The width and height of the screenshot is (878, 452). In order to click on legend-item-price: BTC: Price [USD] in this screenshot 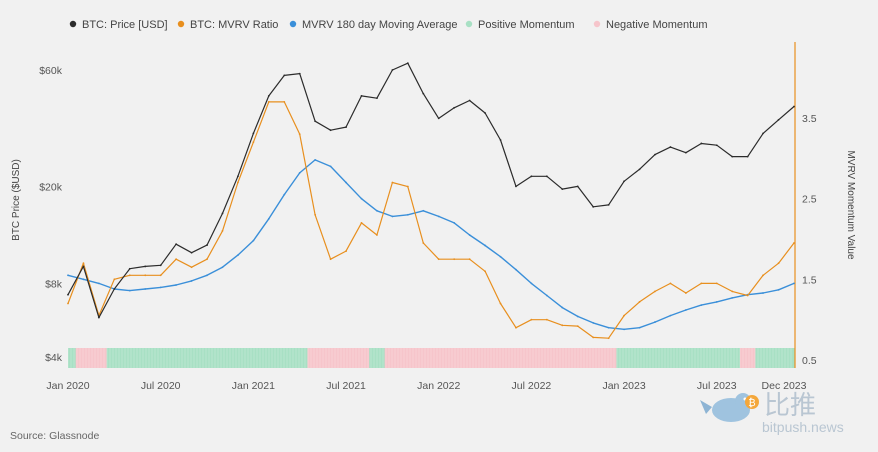, I will do `click(118, 25)`.